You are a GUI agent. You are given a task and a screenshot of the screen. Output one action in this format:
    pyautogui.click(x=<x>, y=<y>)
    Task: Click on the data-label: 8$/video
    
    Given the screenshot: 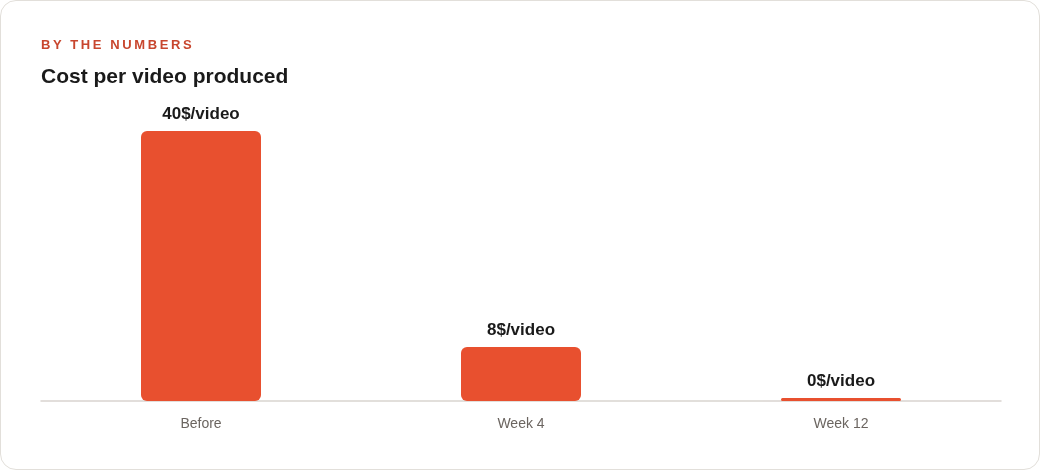 What is the action you would take?
    pyautogui.click(x=521, y=329)
    